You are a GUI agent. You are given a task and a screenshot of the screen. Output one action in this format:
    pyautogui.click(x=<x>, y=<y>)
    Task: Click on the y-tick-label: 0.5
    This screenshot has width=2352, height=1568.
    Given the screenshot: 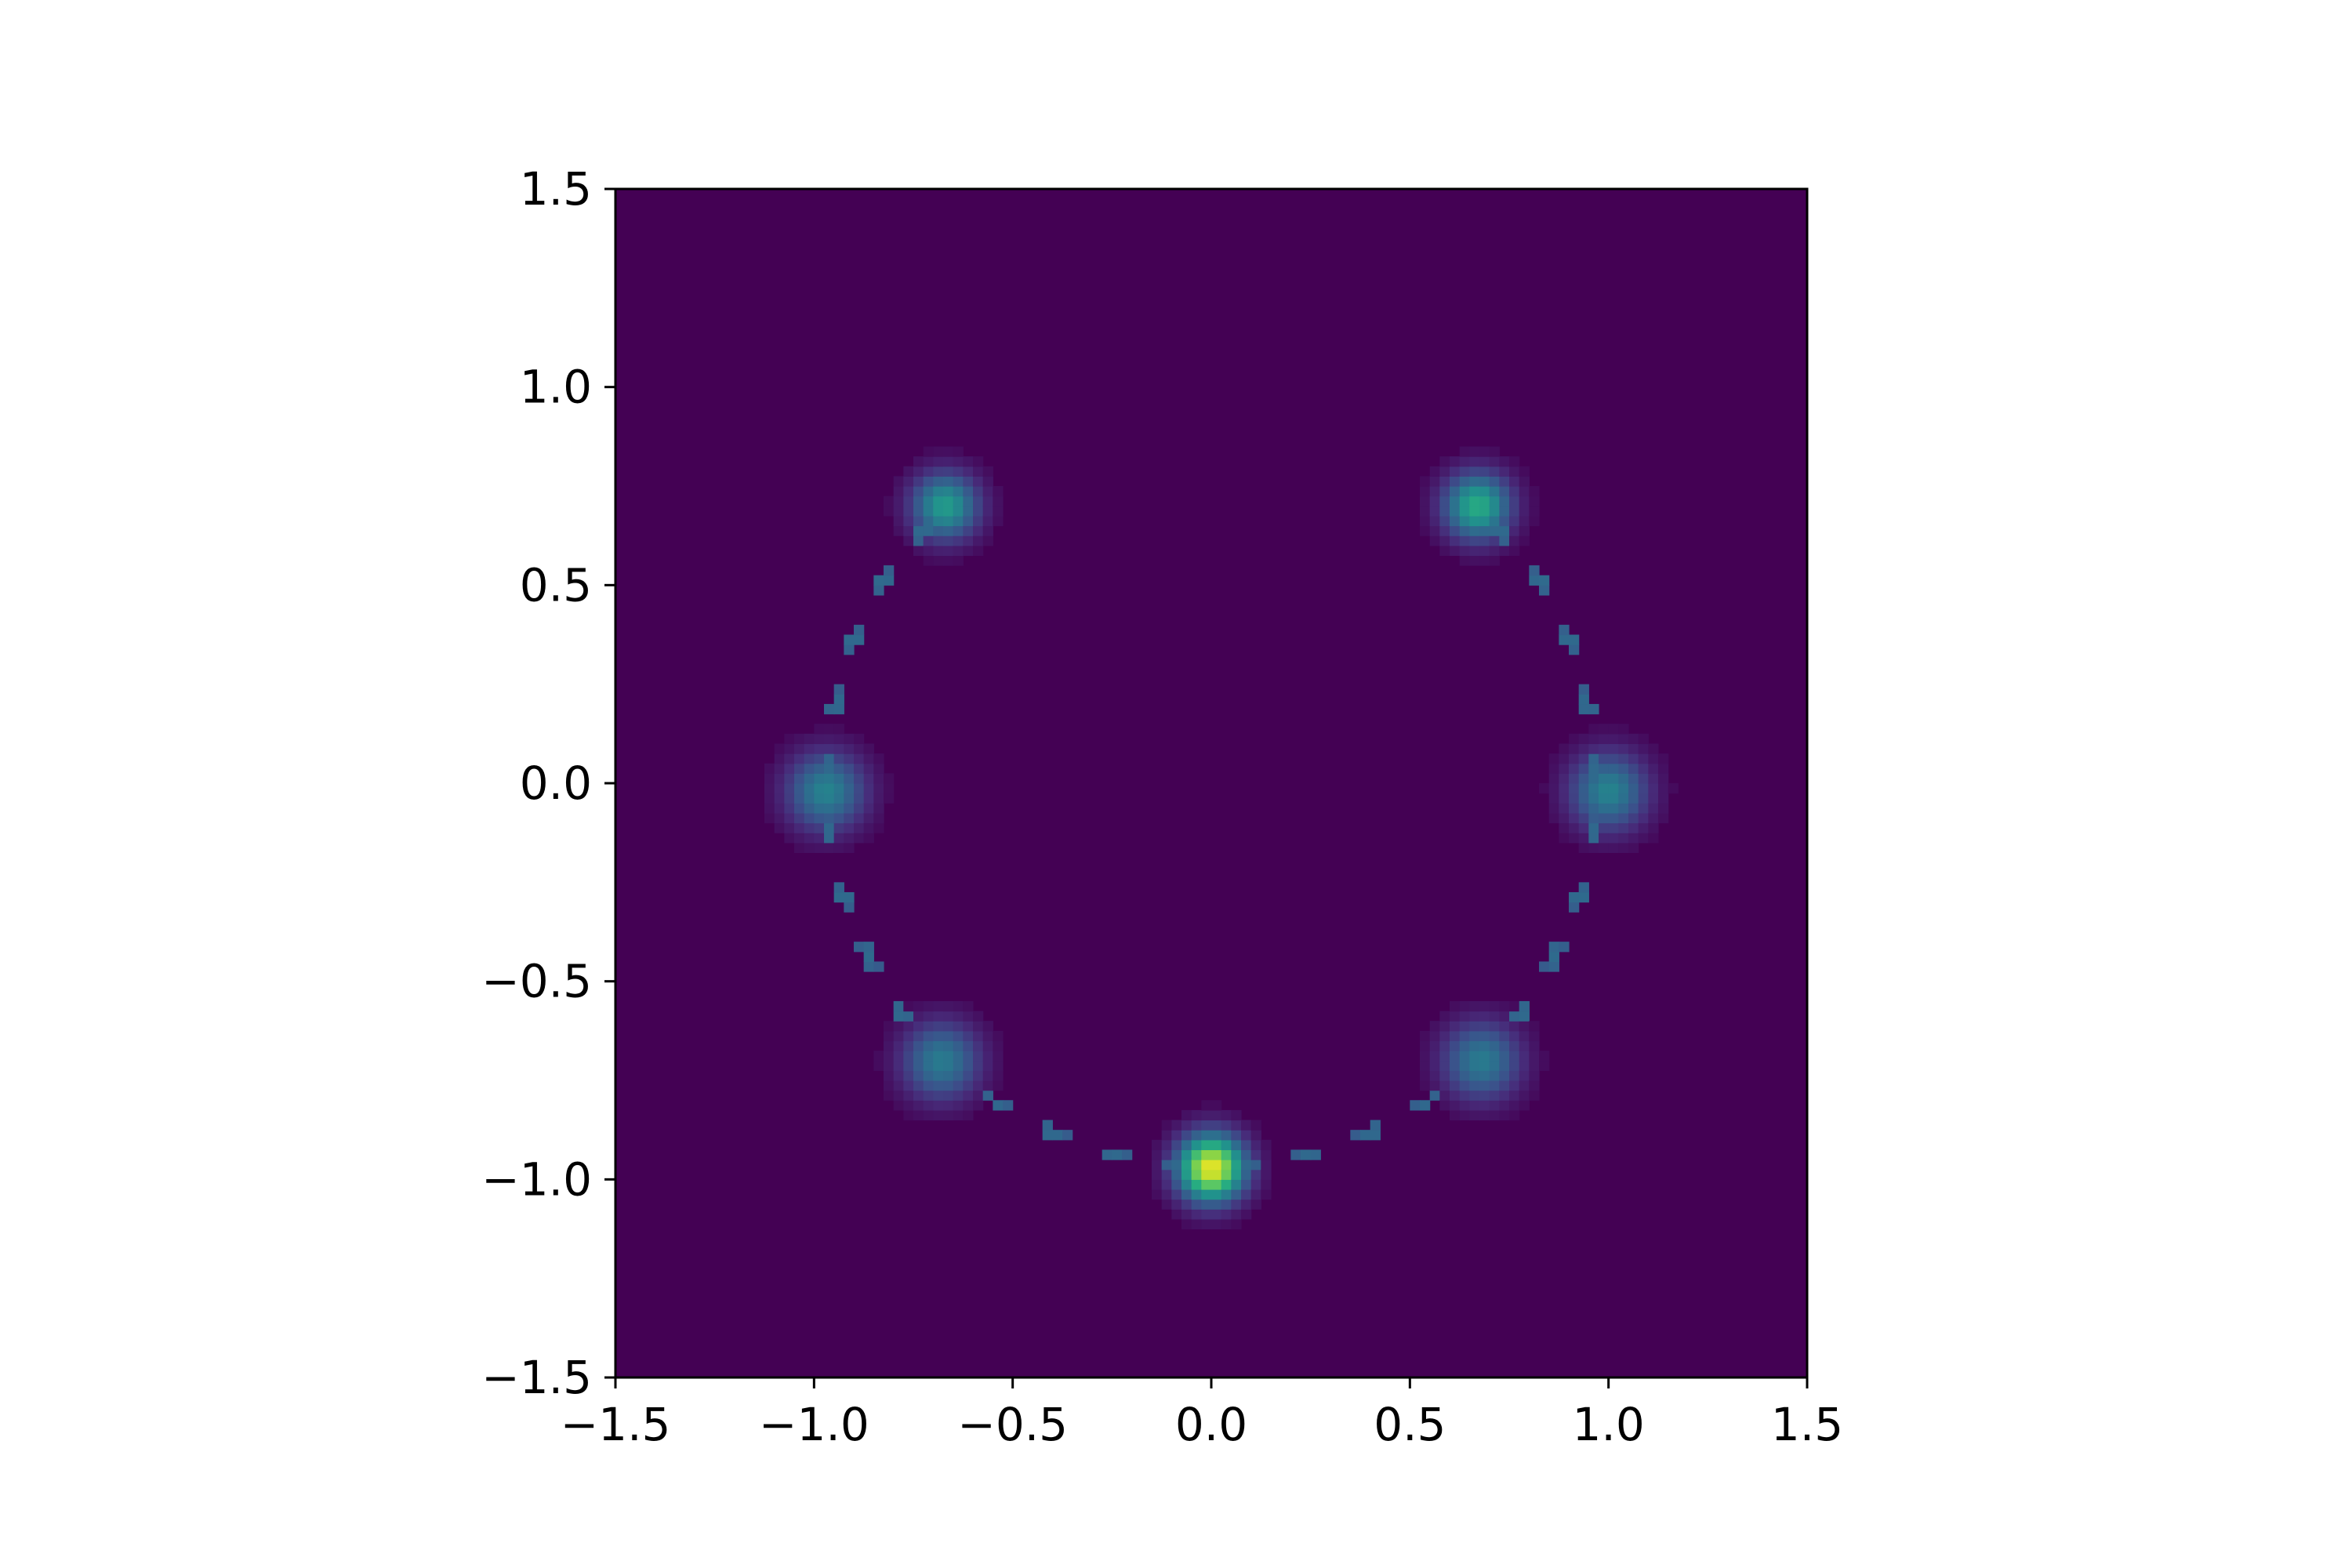 What is the action you would take?
    pyautogui.click(x=556, y=585)
    